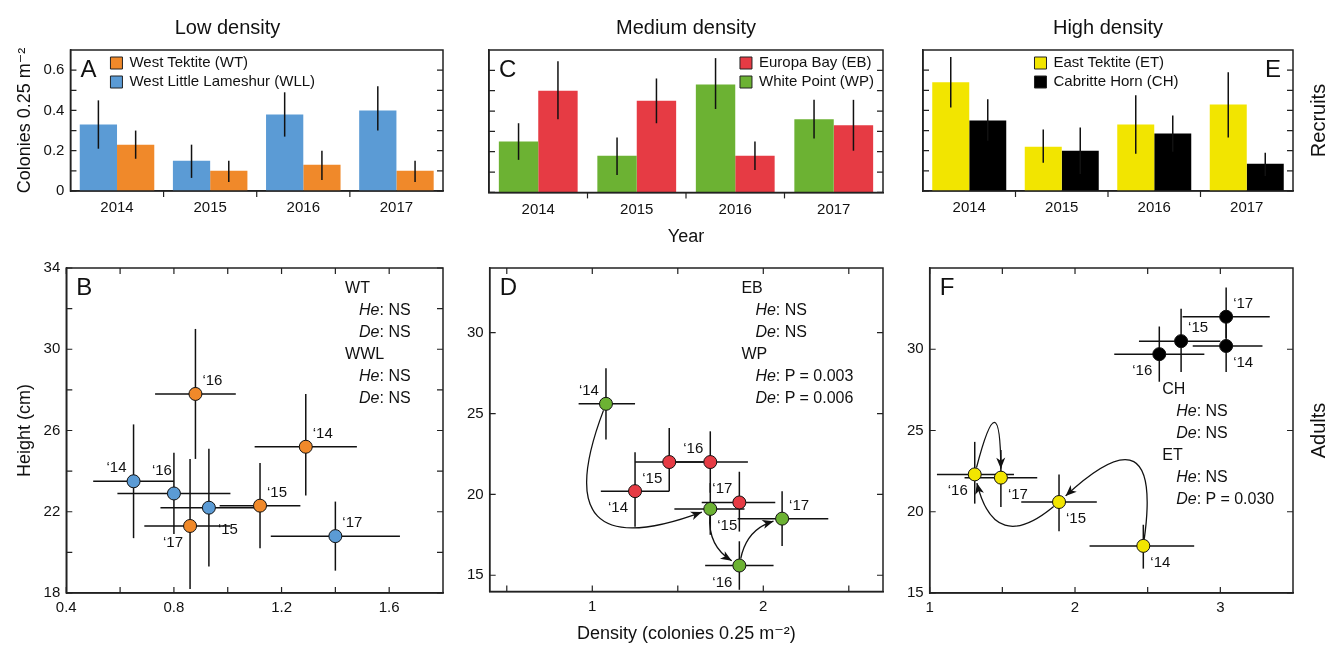  I want to click on y-tick-label: 26, so click(52, 429).